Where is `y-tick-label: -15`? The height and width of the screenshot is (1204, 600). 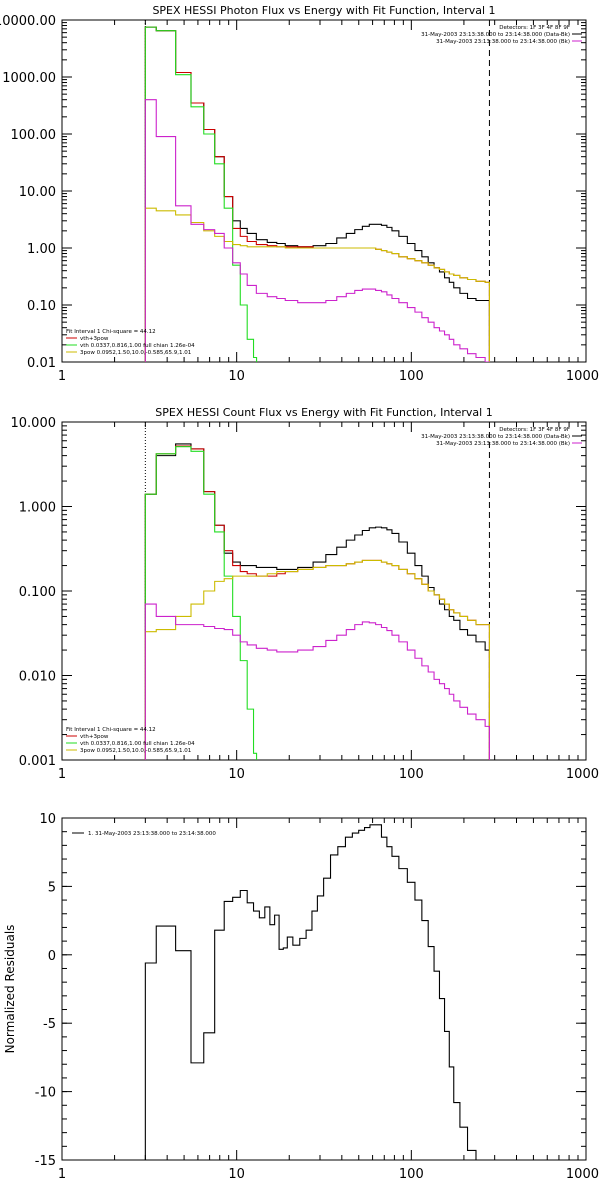 y-tick-label: -15 is located at coordinates (45, 1161).